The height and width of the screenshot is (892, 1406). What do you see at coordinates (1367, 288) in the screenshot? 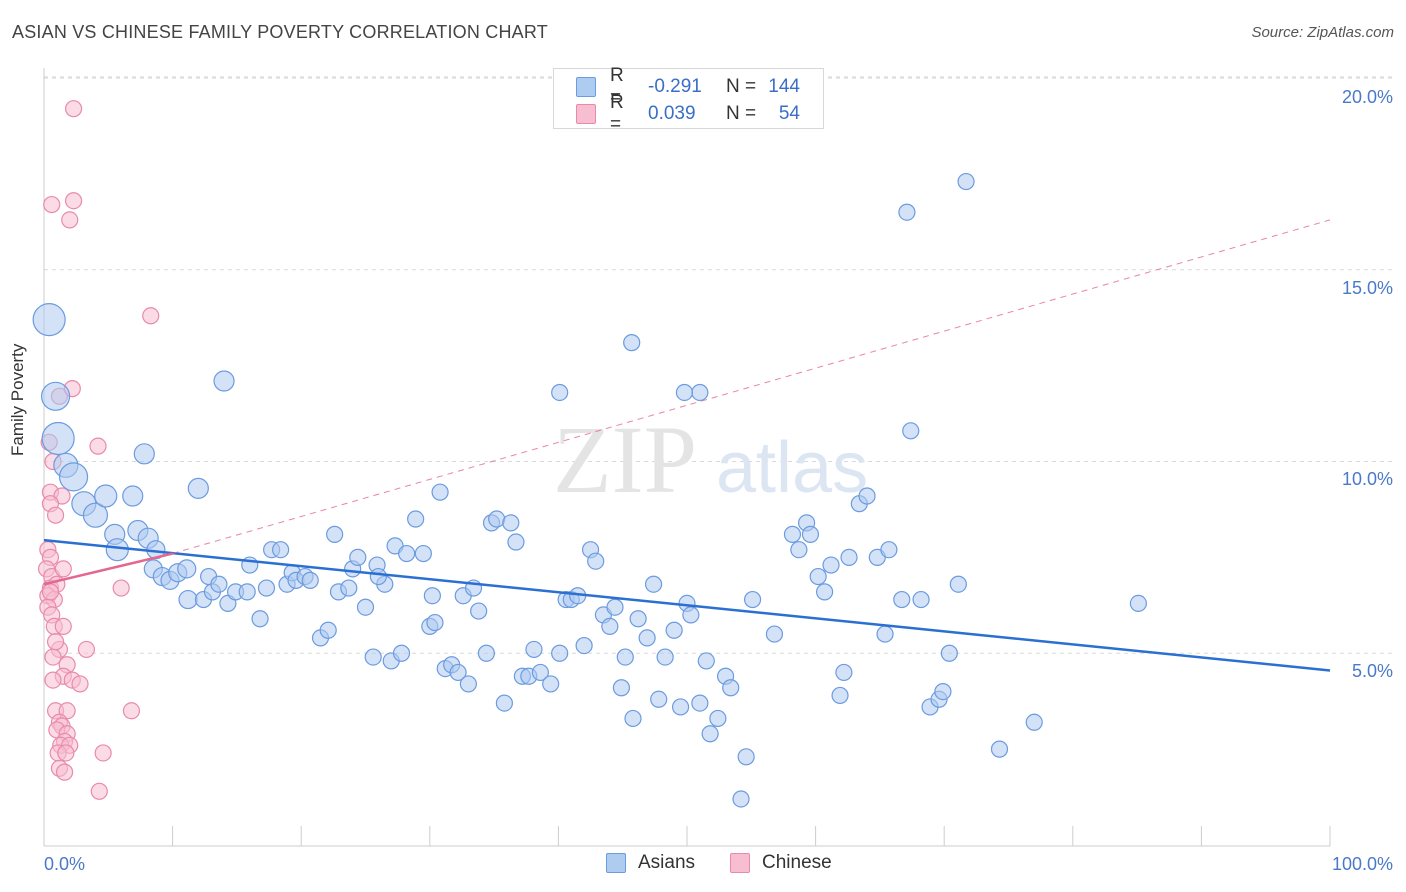
I see `y-tick-15: 15.0%` at bounding box center [1367, 288].